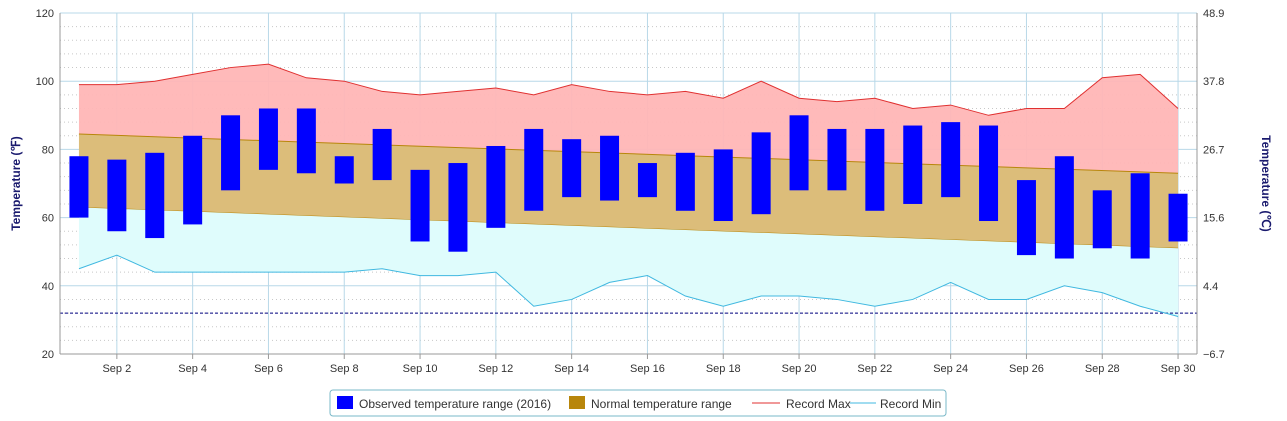 The width and height of the screenshot is (1287, 421). Describe the element at coordinates (647, 369) in the screenshot. I see `x-tick-label: Sep 16` at that location.